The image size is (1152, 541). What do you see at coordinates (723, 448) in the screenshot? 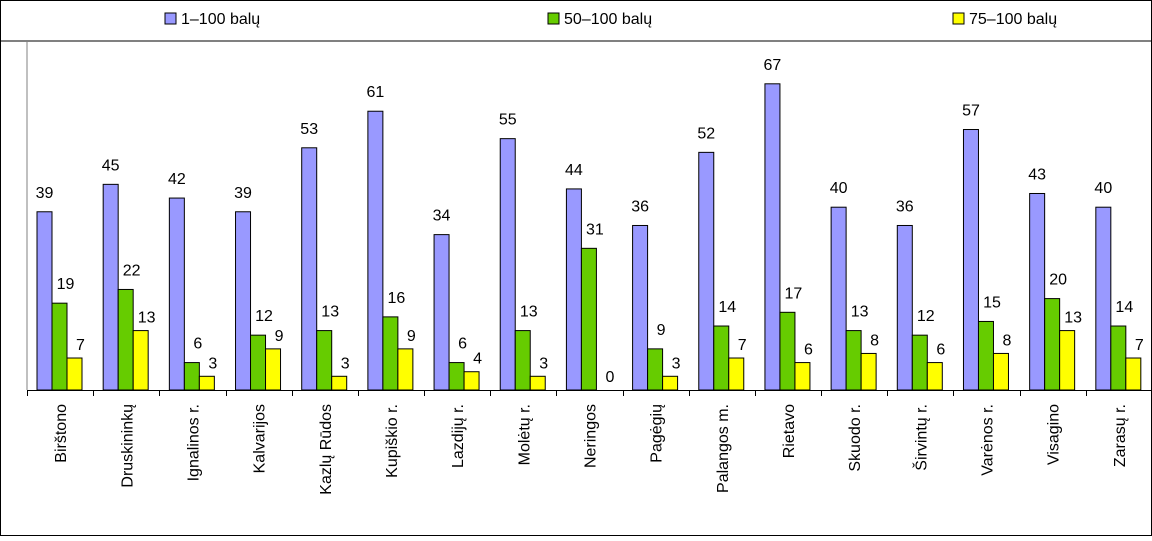
I see `x-tick-label: Palangos m.` at bounding box center [723, 448].